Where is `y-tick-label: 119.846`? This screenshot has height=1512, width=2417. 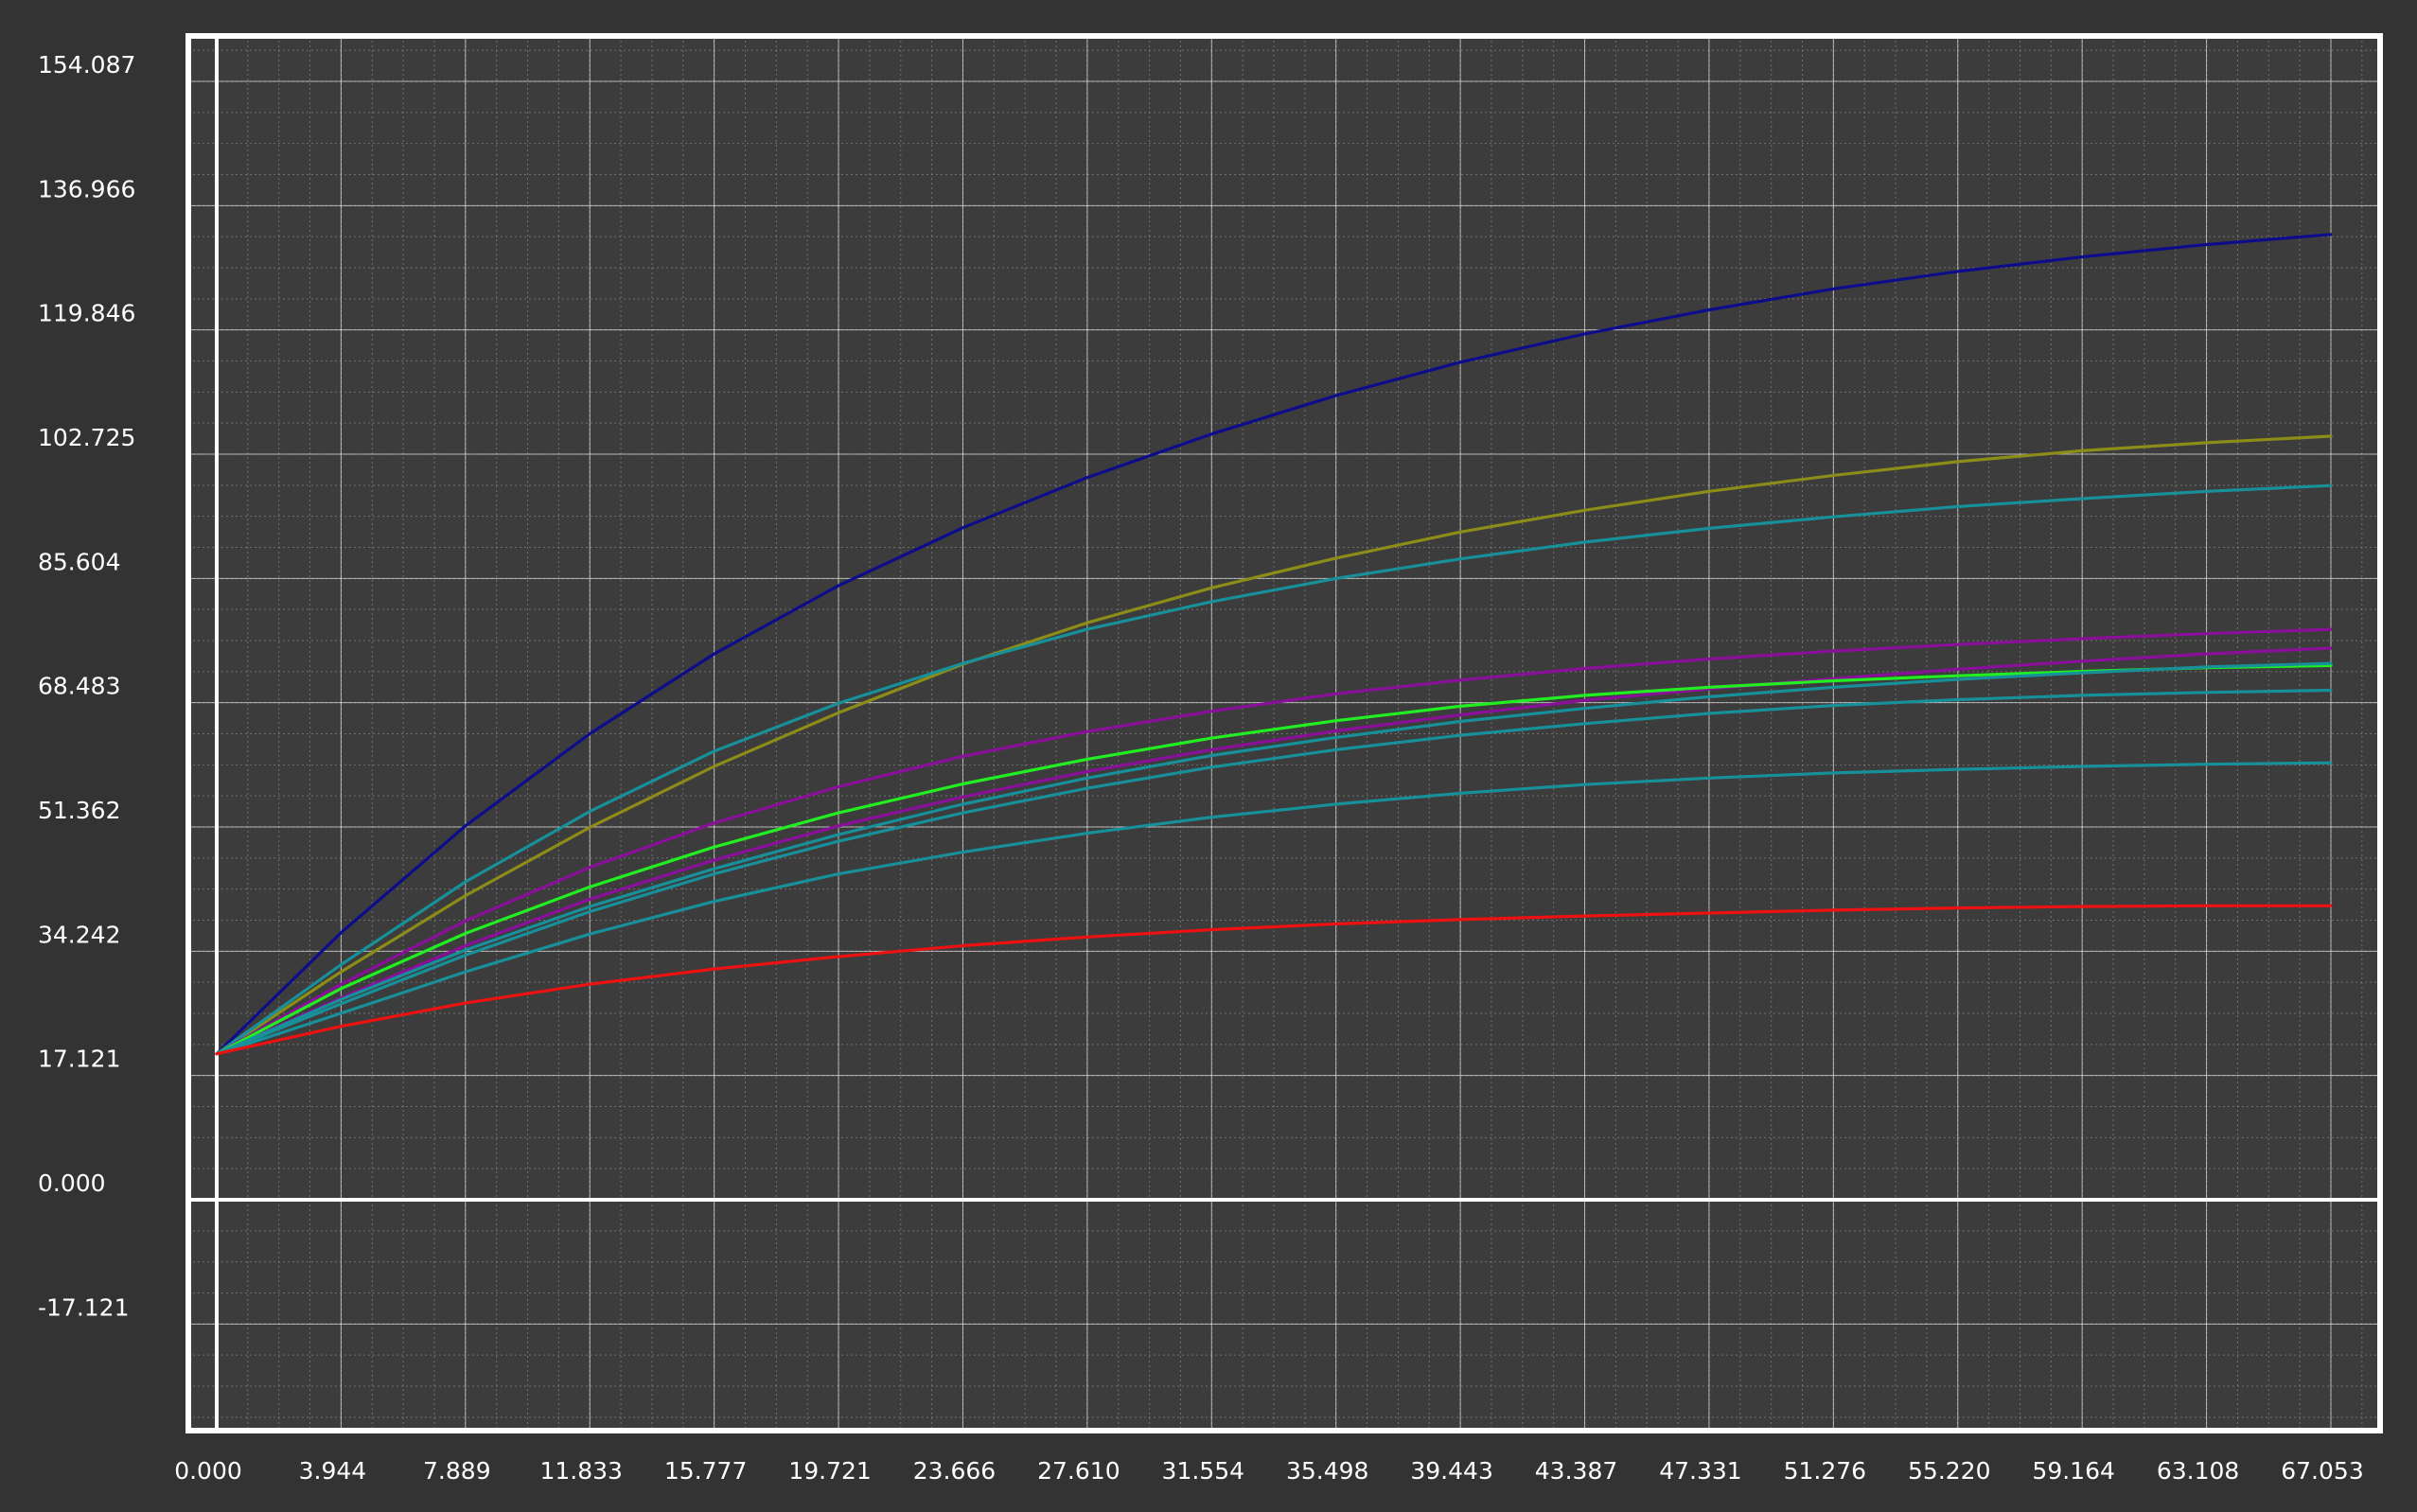 y-tick-label: 119.846 is located at coordinates (86, 313).